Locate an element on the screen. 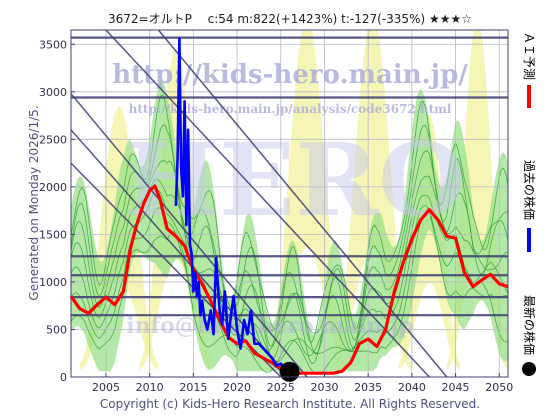 The image size is (560, 420). latest-price-marker is located at coordinates (289, 371).